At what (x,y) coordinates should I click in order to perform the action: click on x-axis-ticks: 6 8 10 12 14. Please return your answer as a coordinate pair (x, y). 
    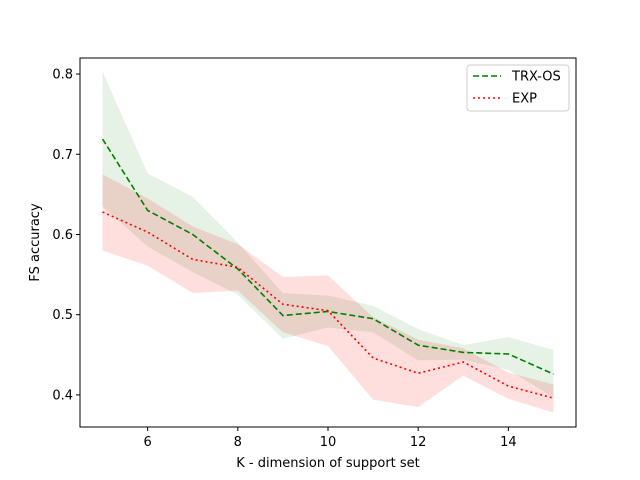
    Looking at the image, I should click on (330, 438).